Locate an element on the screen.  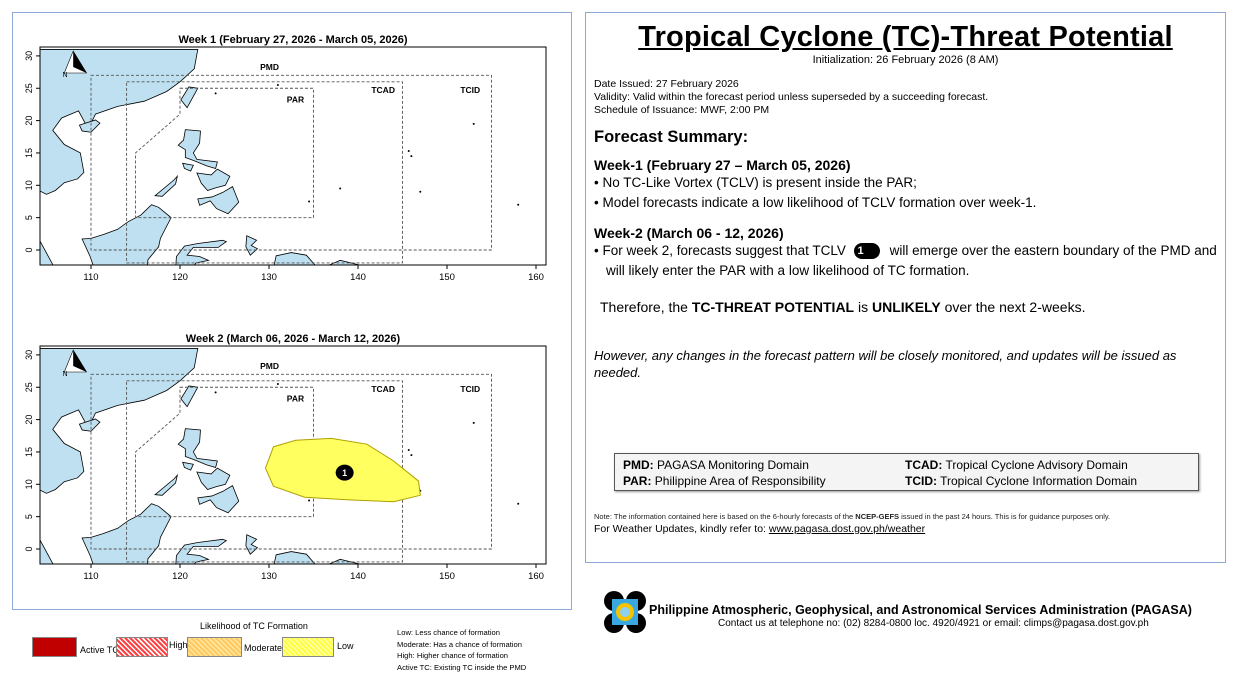
domain-name: Tropical Cyclone Information Domain is located at coordinates (1039, 481).